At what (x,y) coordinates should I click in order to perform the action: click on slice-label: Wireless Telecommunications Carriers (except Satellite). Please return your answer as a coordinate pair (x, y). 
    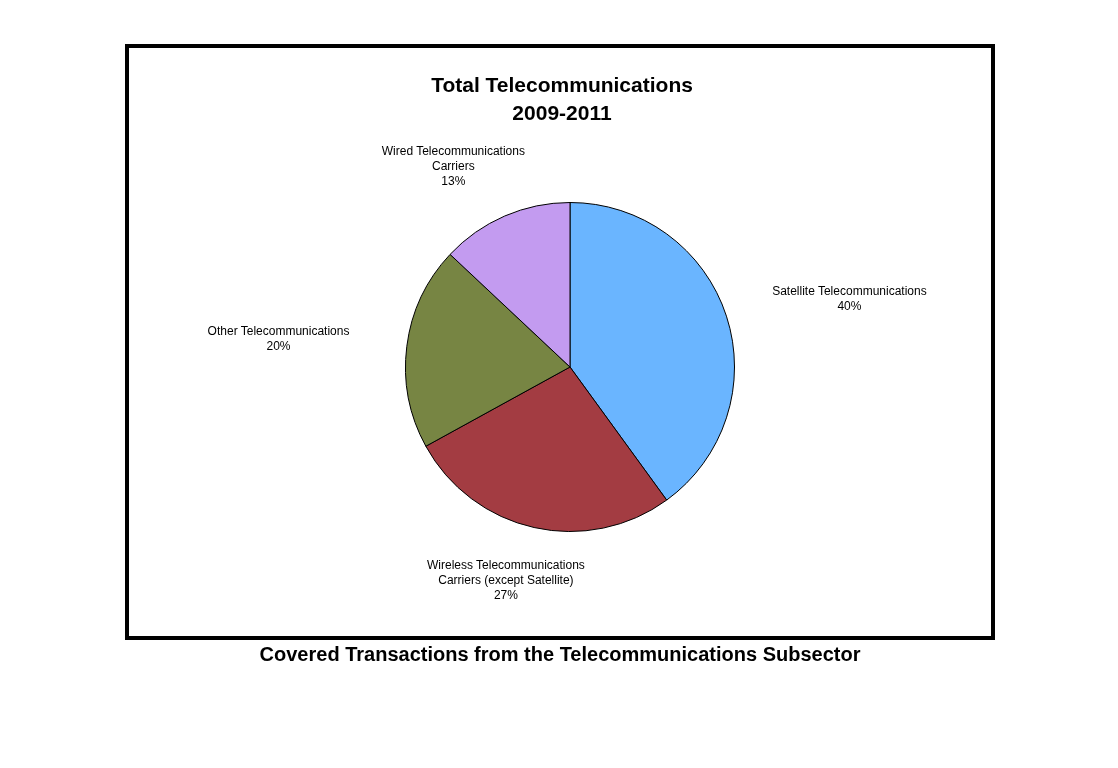
    Looking at the image, I should click on (505, 572).